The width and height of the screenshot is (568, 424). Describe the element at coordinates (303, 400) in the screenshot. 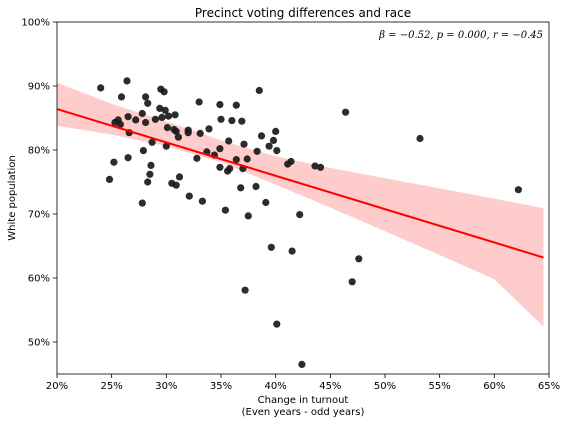

I see `x-axis-label: Change in turnout` at that location.